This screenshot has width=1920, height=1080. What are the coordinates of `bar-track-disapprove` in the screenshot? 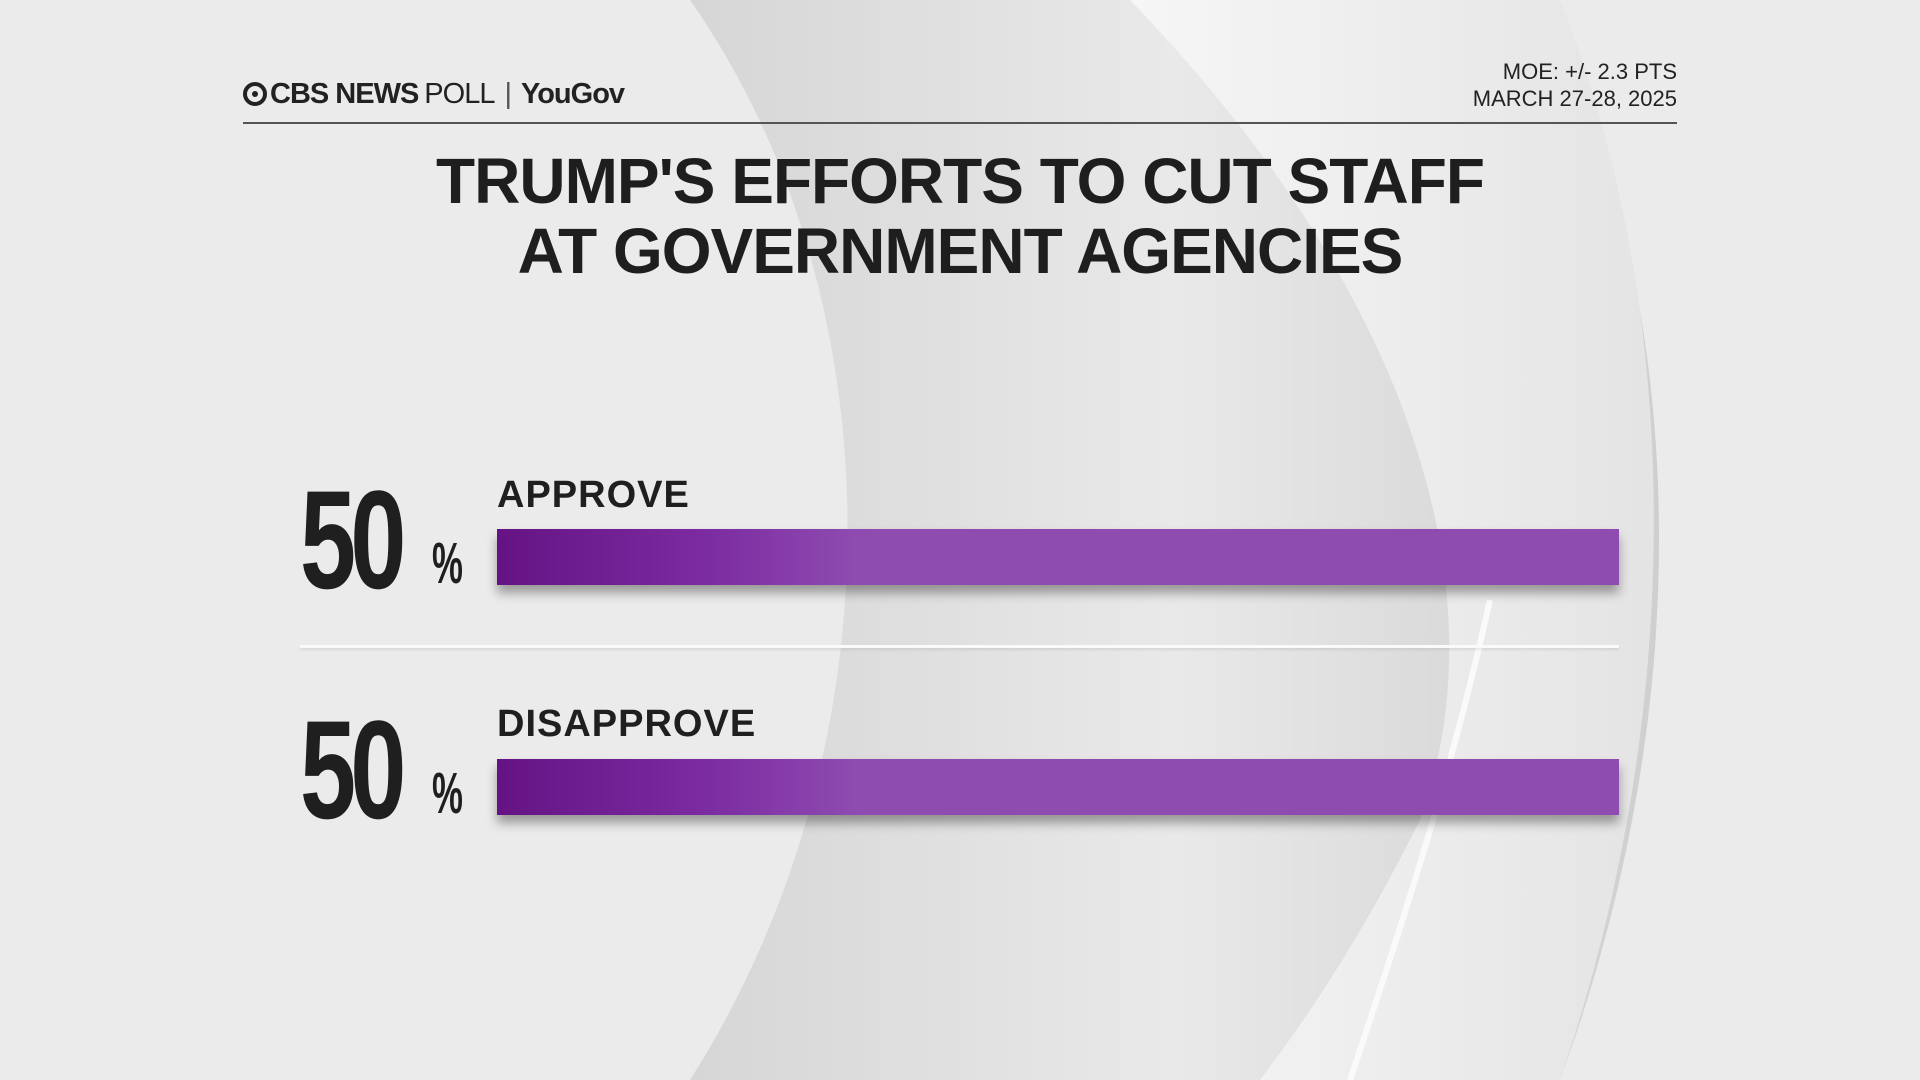 It's located at (1058, 787).